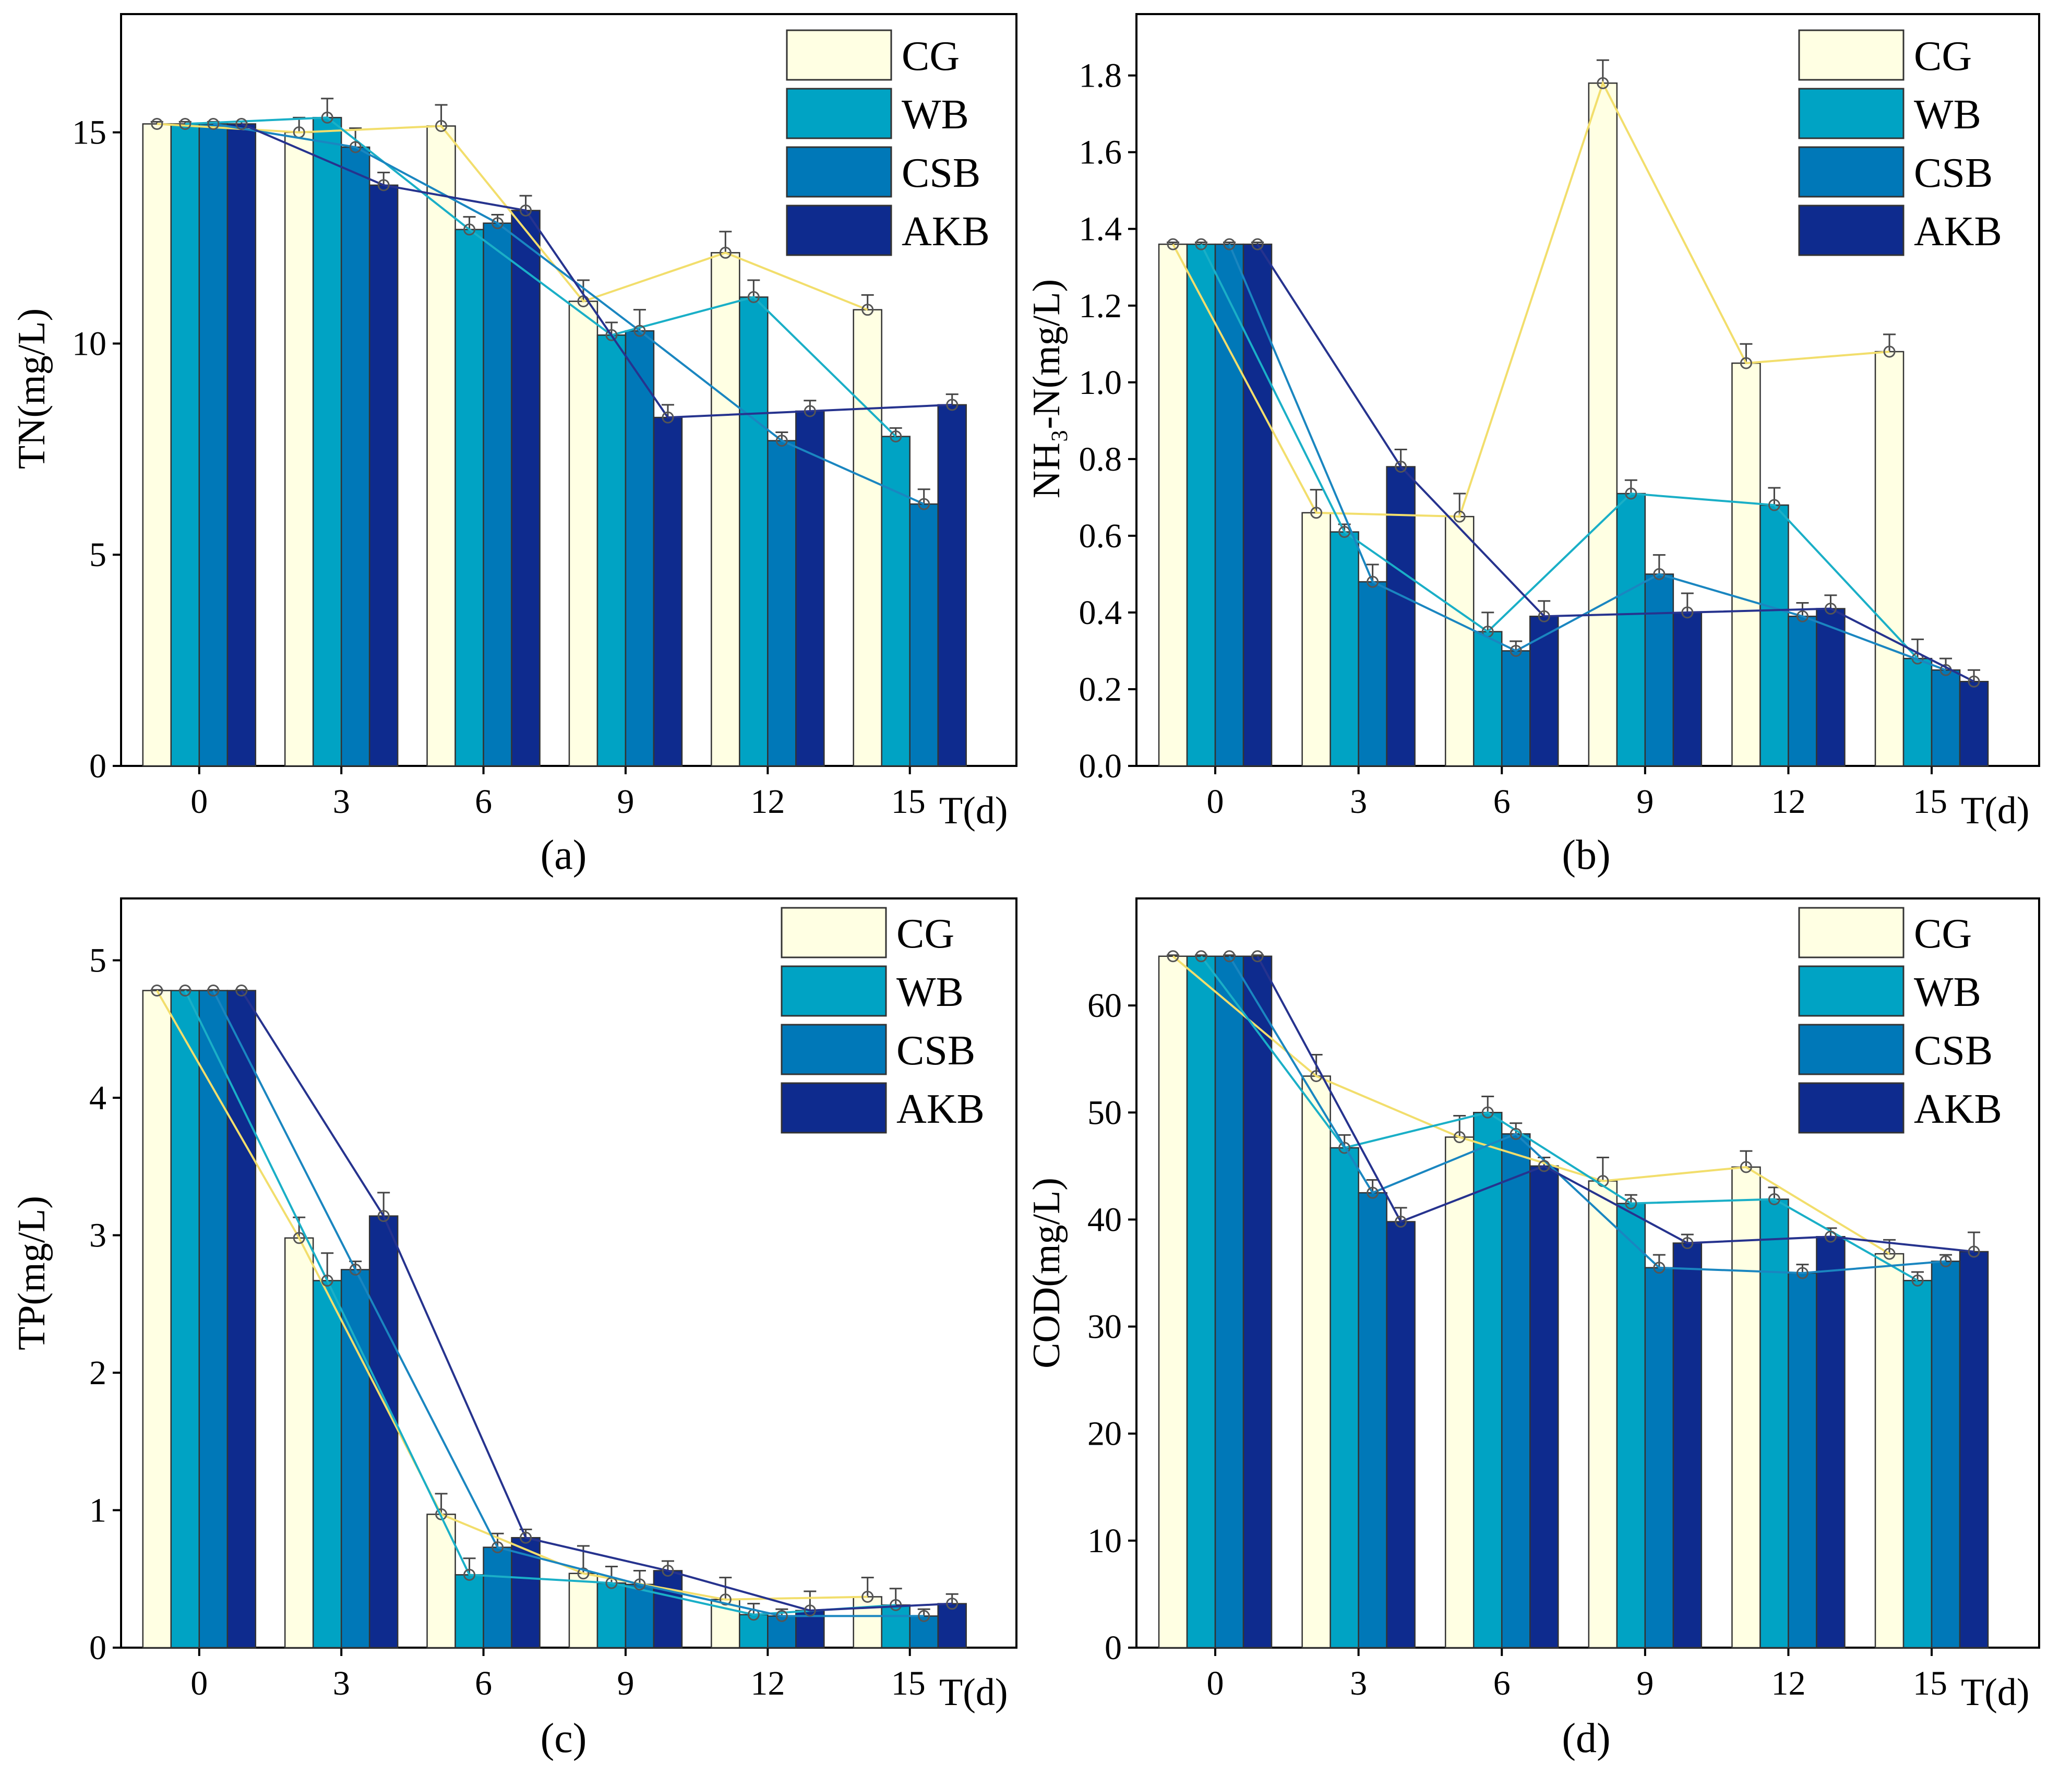 The image size is (2072, 1776). I want to click on panel-b-legend-swatch-csb, so click(1851, 172).